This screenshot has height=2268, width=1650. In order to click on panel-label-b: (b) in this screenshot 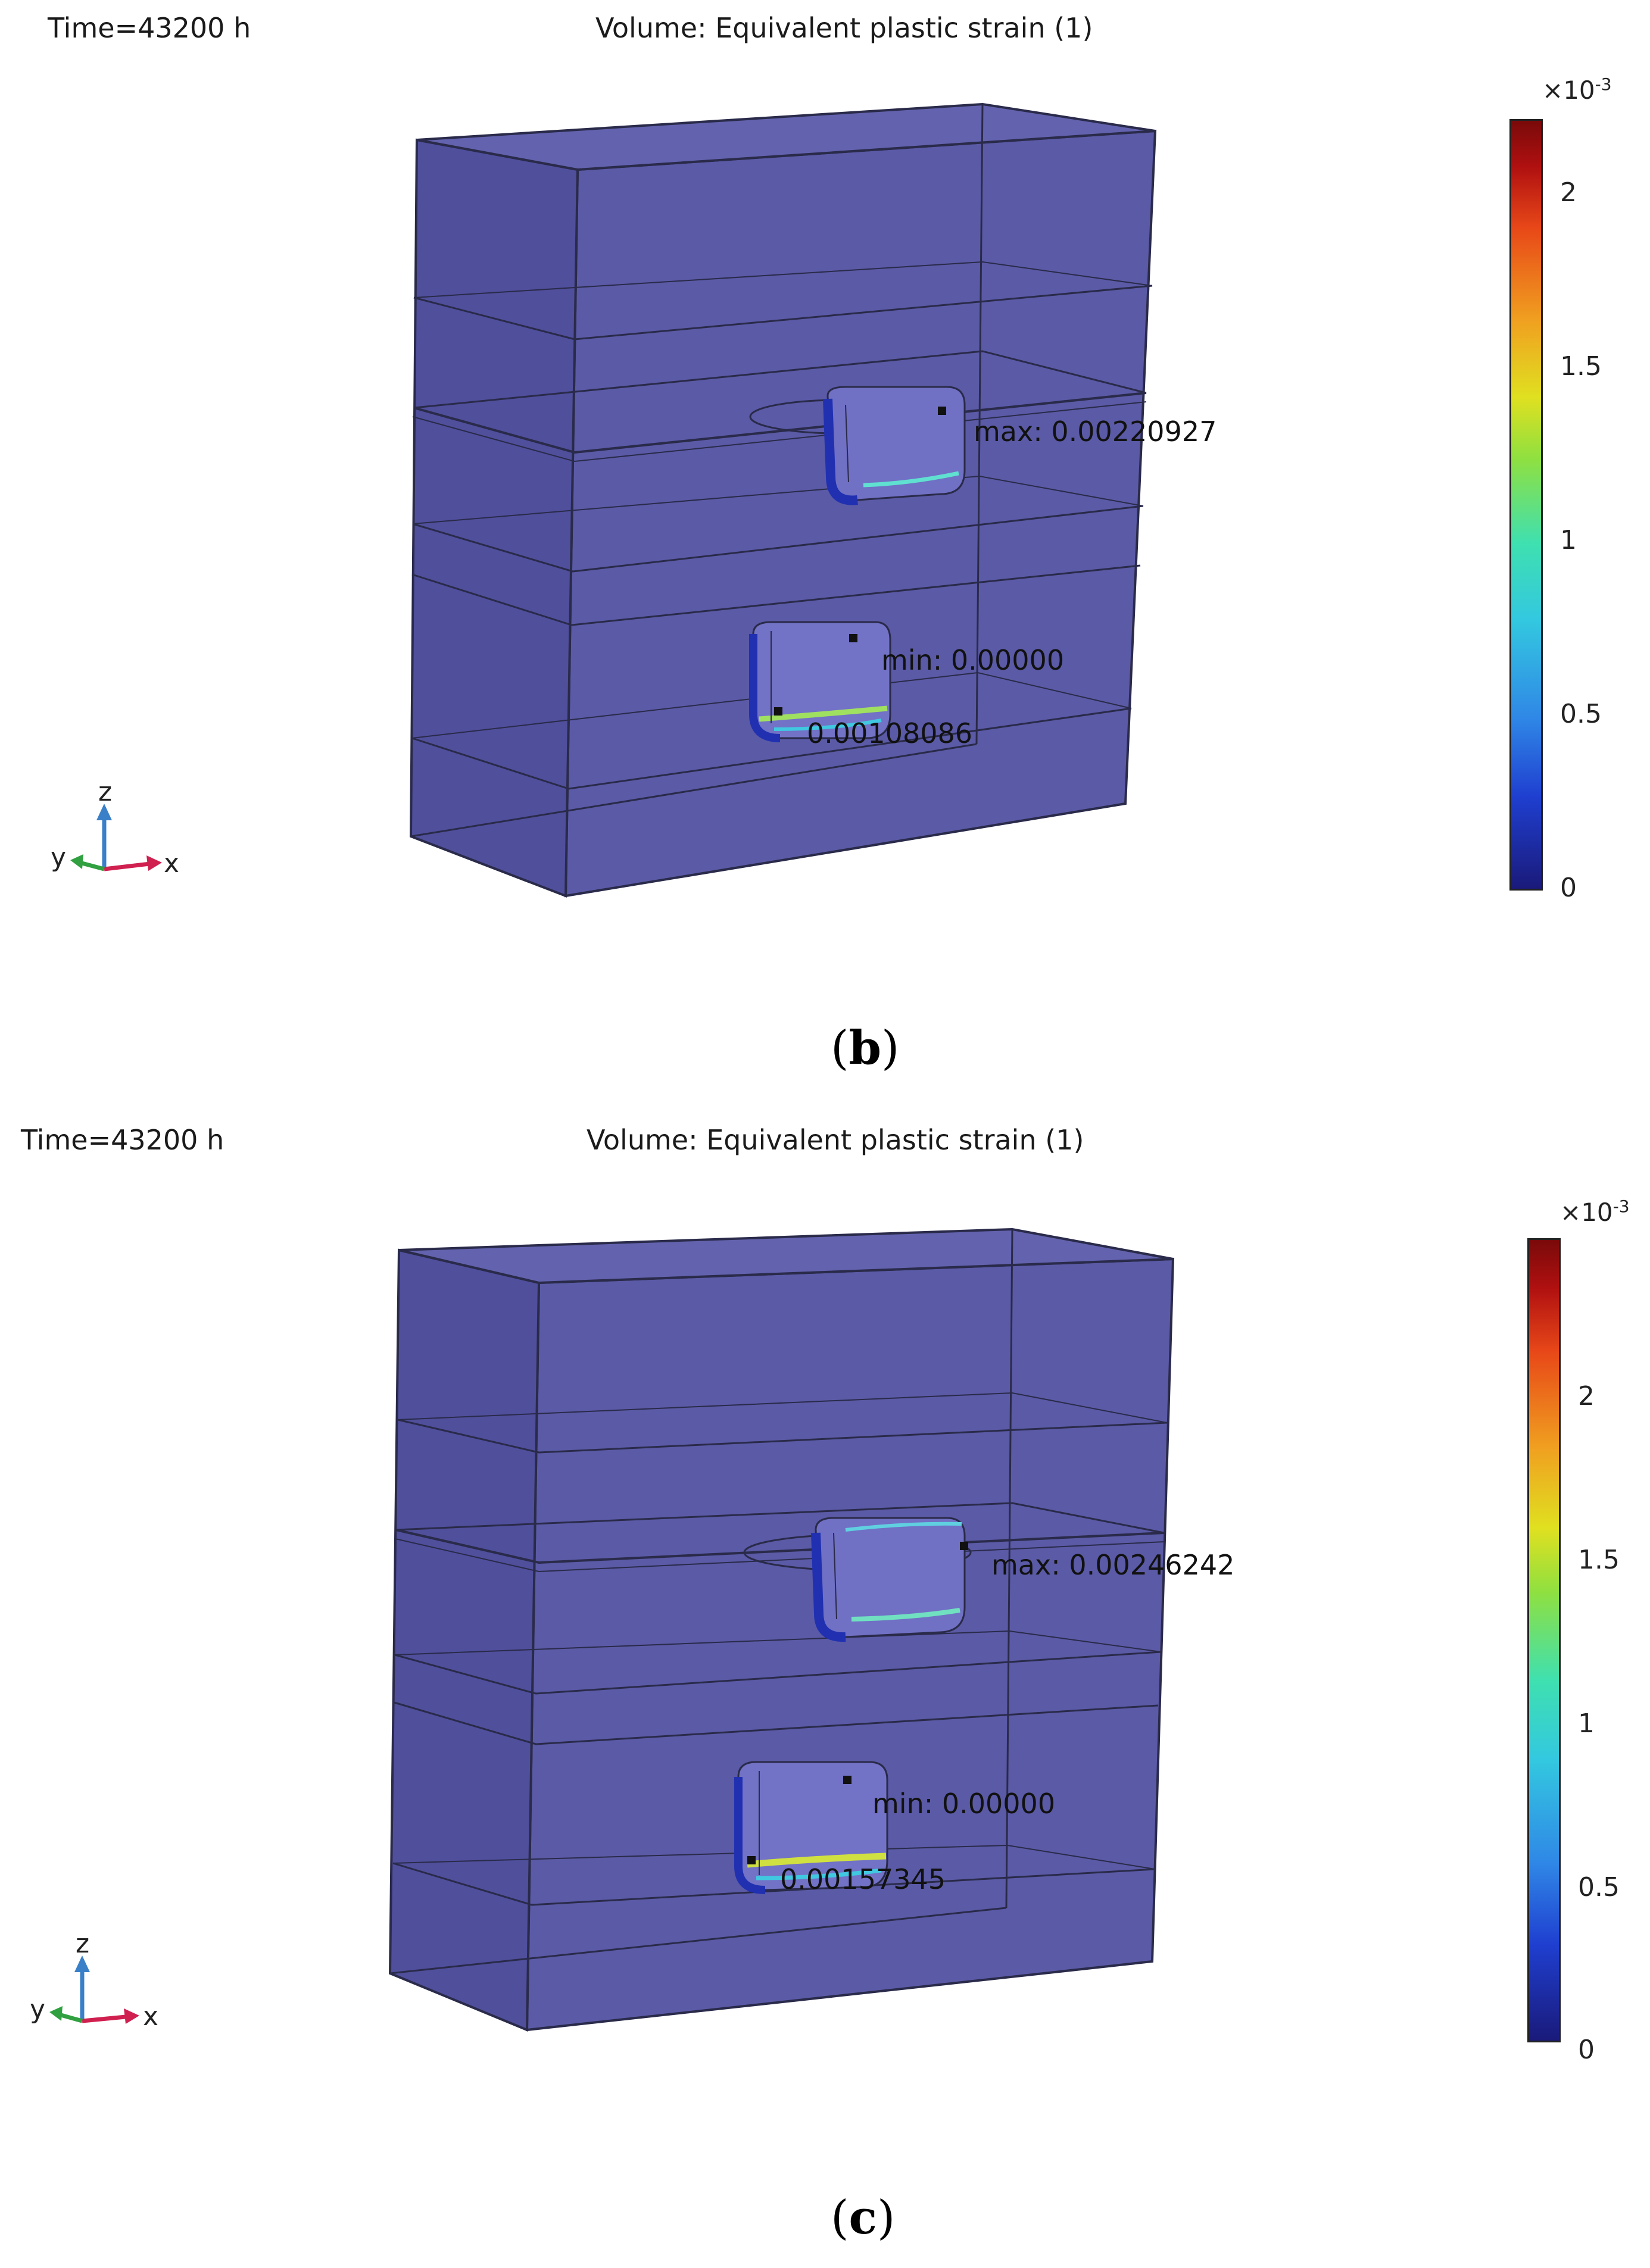, I will do `click(865, 1048)`.